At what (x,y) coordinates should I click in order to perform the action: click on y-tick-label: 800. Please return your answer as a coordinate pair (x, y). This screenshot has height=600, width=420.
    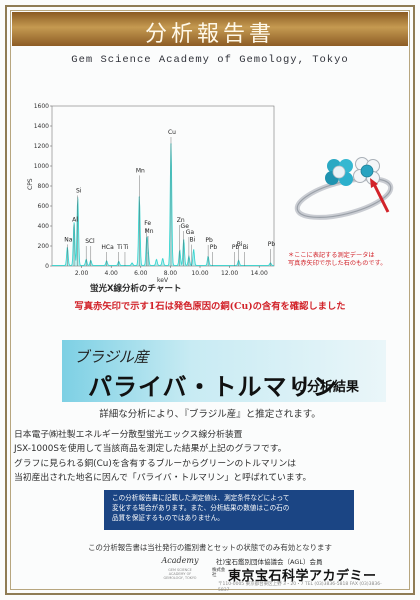
    Looking at the image, I should click on (44, 186).